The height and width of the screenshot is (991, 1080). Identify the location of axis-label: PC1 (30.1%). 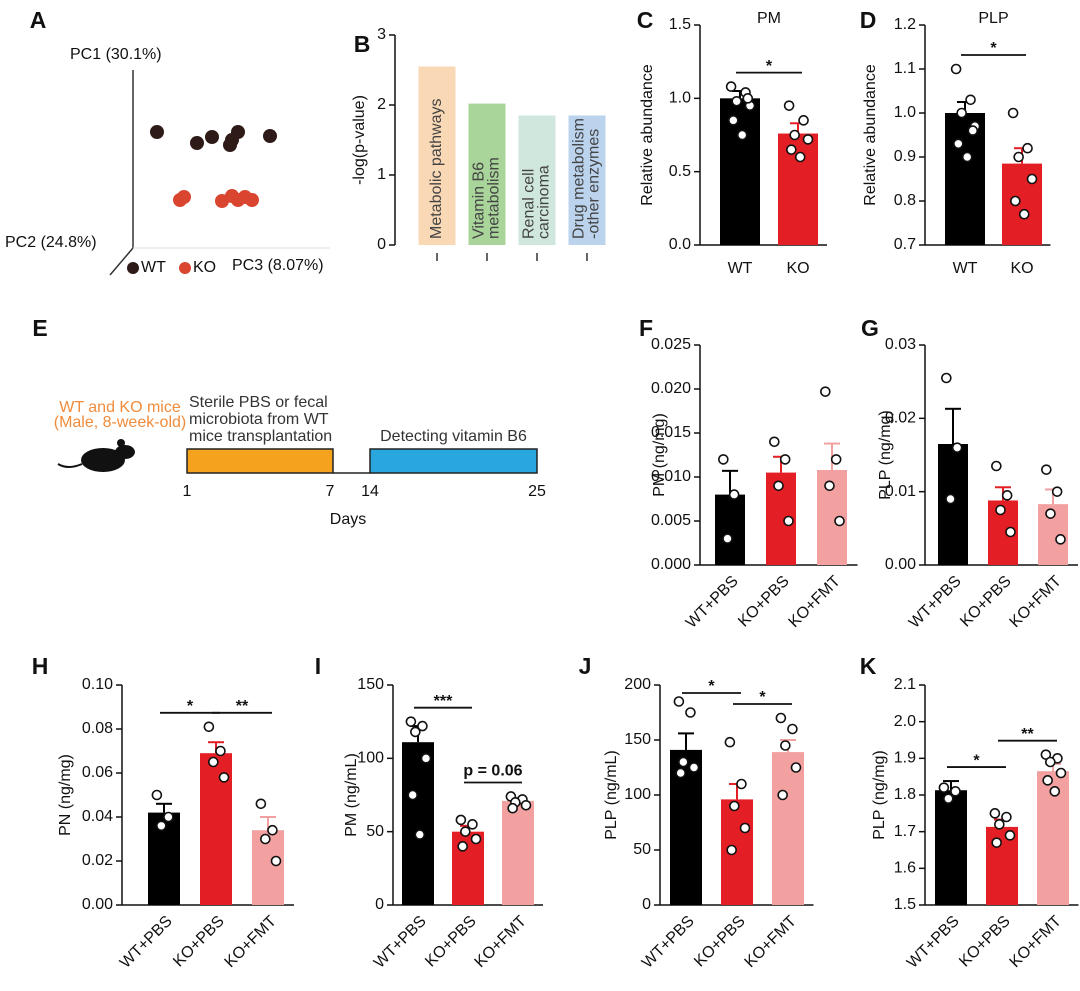
(116, 54).